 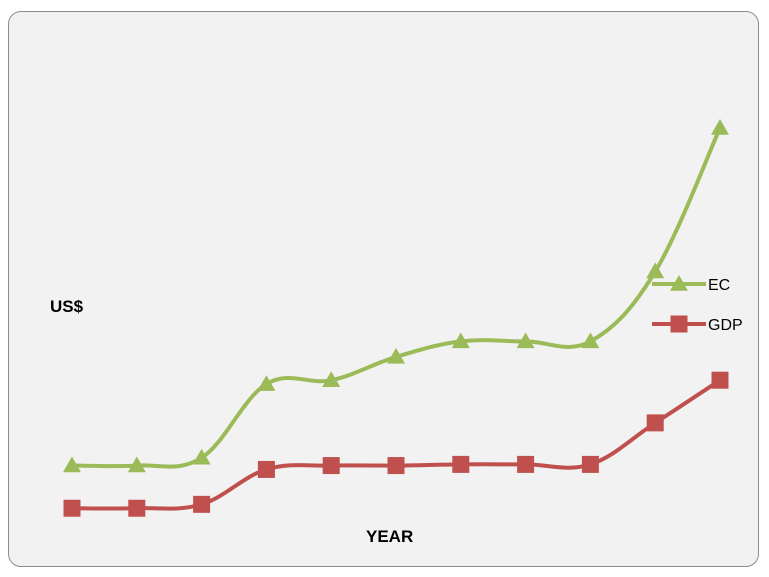 I want to click on legend-label-ec: EC, so click(x=719, y=285).